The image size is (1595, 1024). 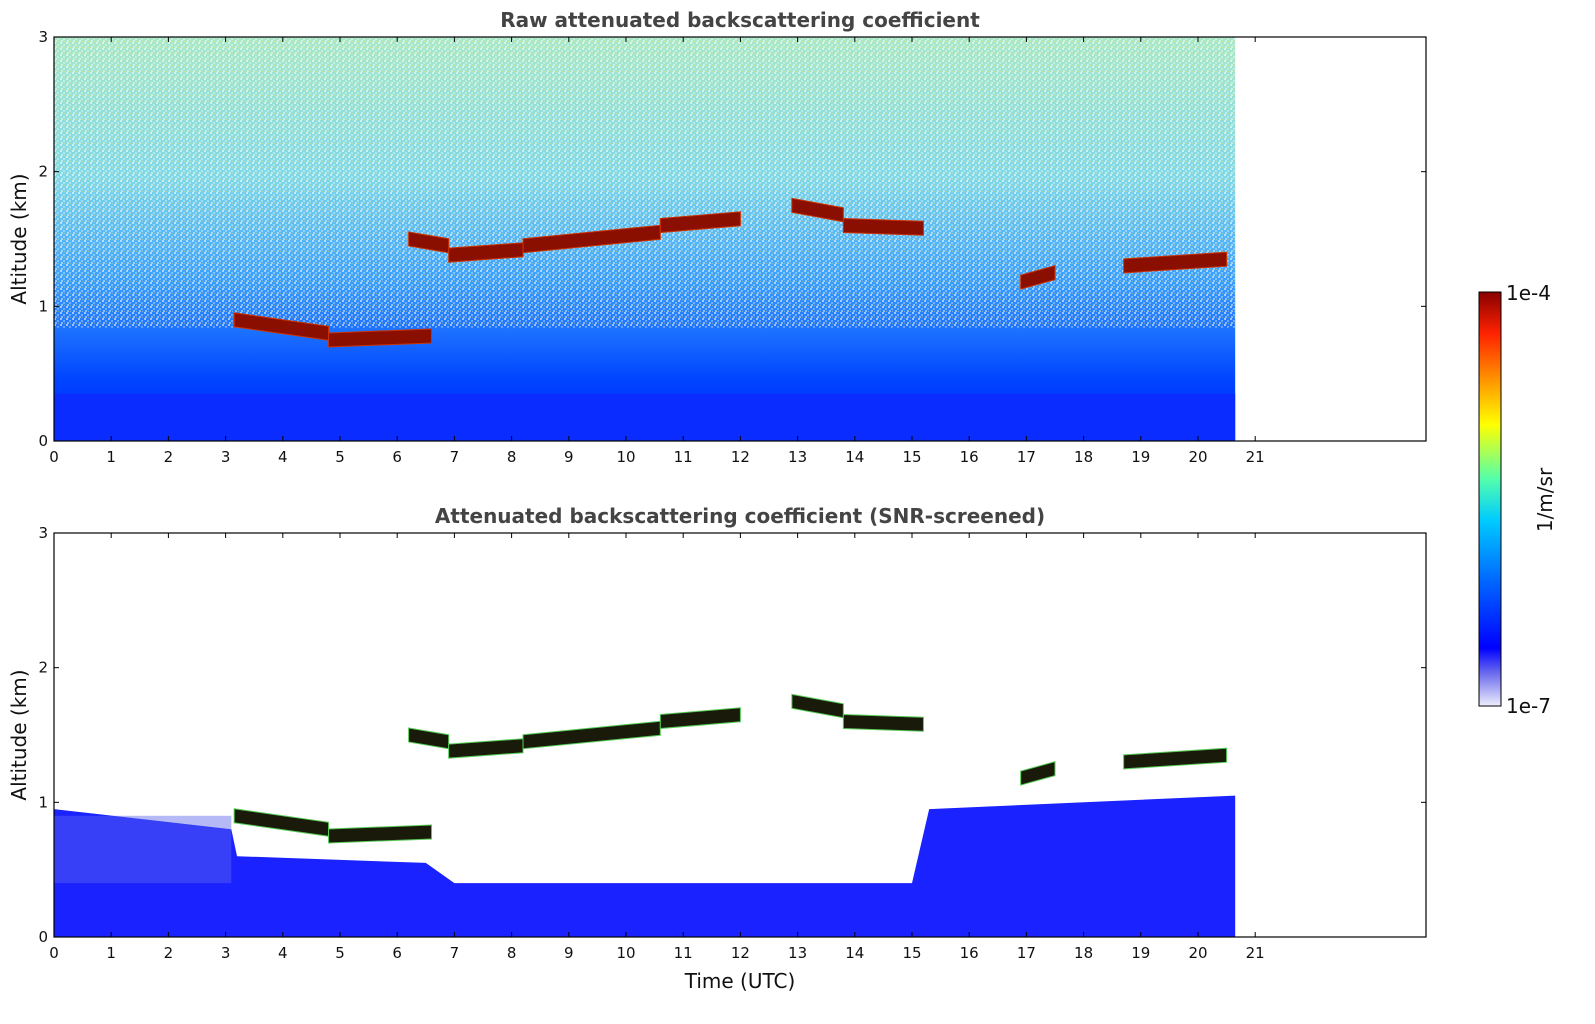 What do you see at coordinates (1490, 499) in the screenshot?
I see `colorbar-gradient` at bounding box center [1490, 499].